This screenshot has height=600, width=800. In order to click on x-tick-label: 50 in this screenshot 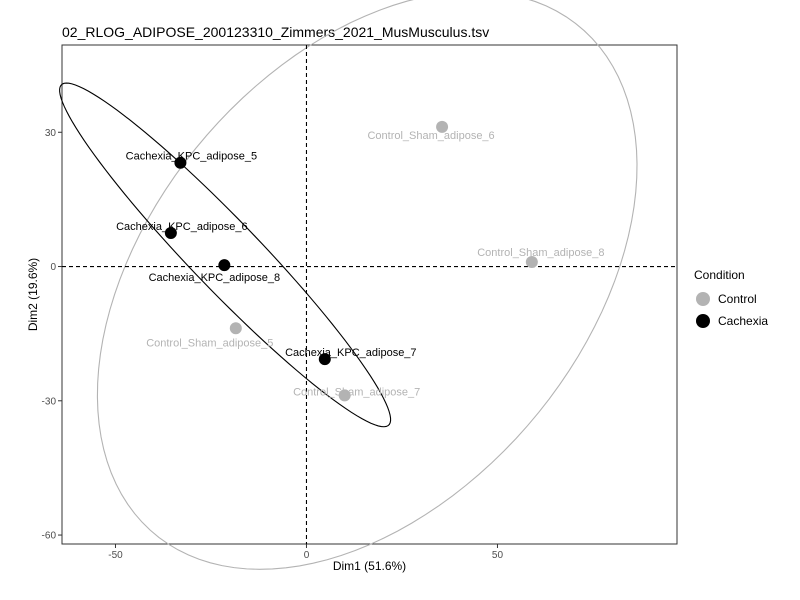, I will do `click(498, 555)`.